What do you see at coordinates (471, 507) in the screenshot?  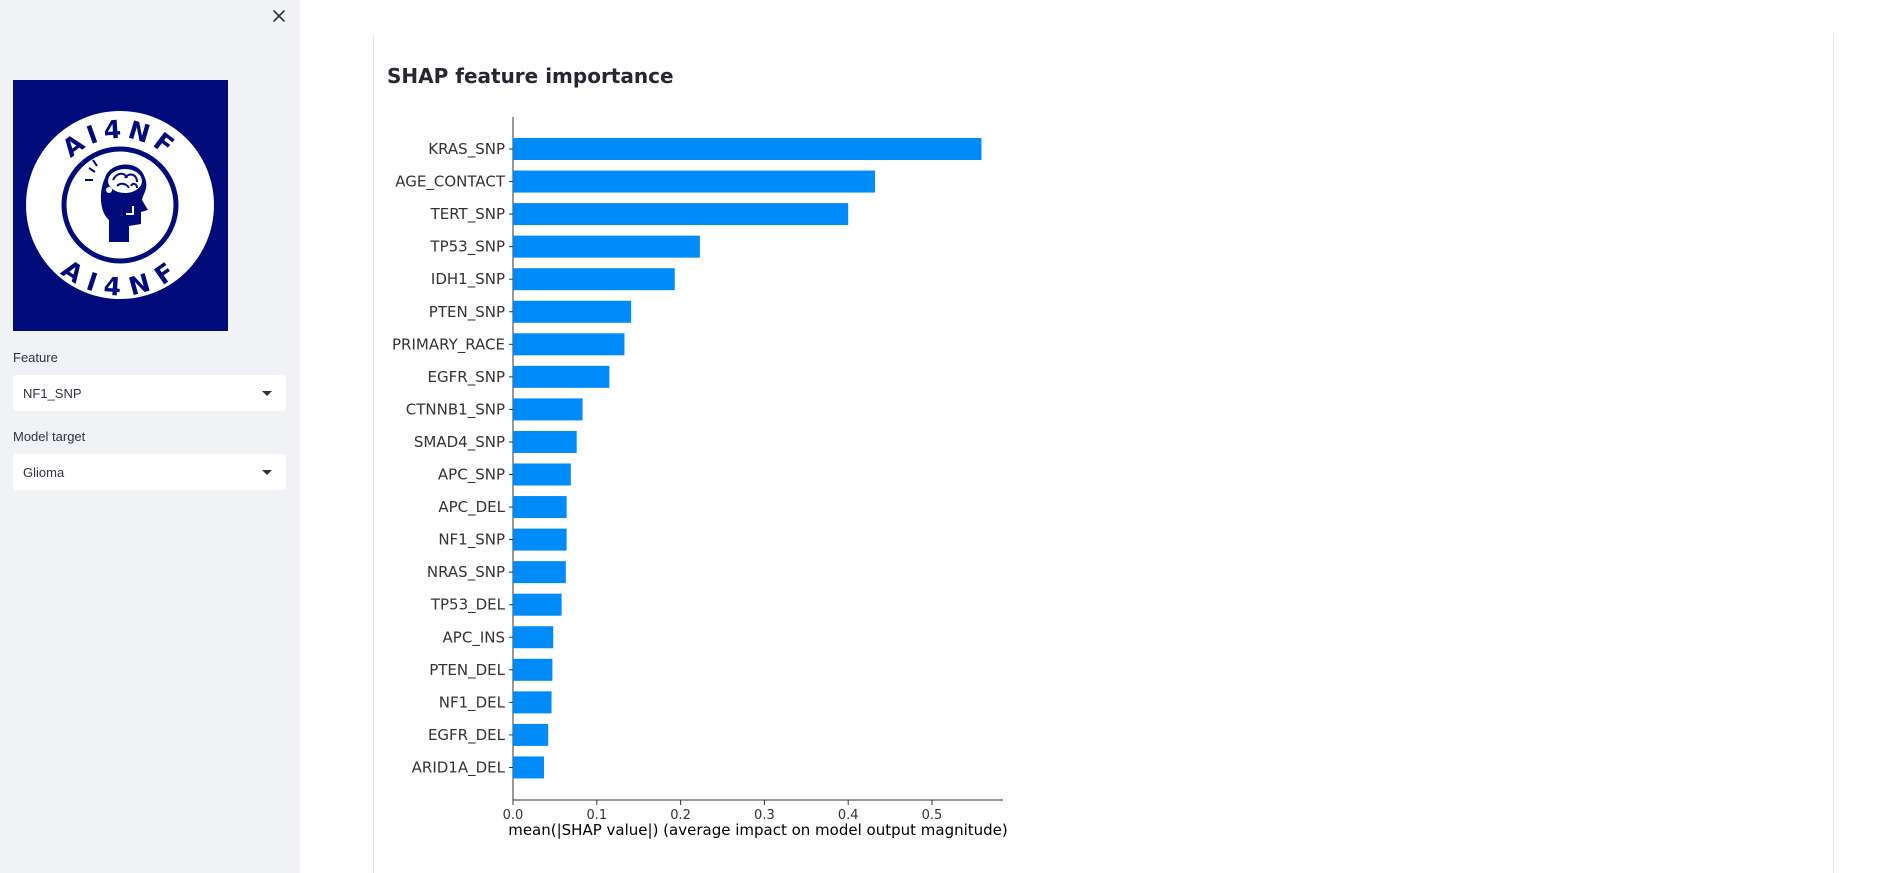 I see `y-tick-label: APC_DEL` at bounding box center [471, 507].